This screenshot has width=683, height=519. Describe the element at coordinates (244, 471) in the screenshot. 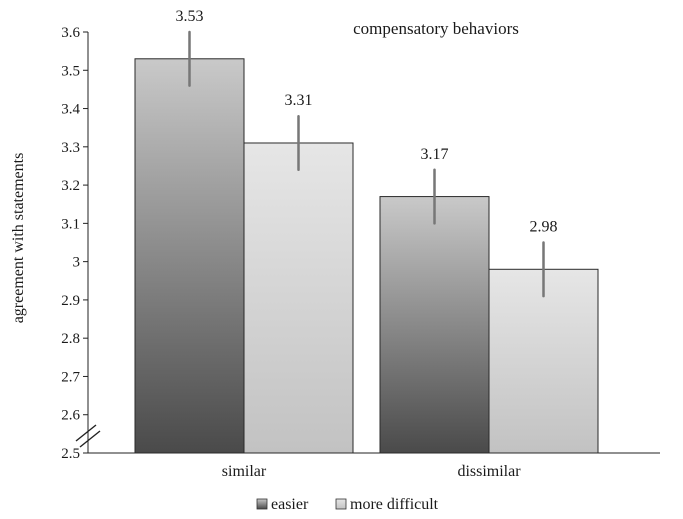

I see `x-tick-label: similar` at that location.